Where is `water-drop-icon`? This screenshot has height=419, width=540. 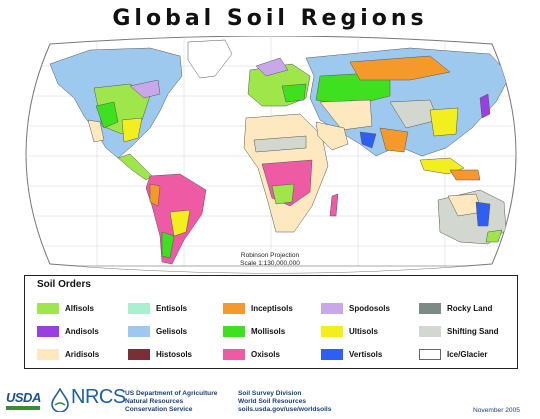
water-drop-icon is located at coordinates (60, 400).